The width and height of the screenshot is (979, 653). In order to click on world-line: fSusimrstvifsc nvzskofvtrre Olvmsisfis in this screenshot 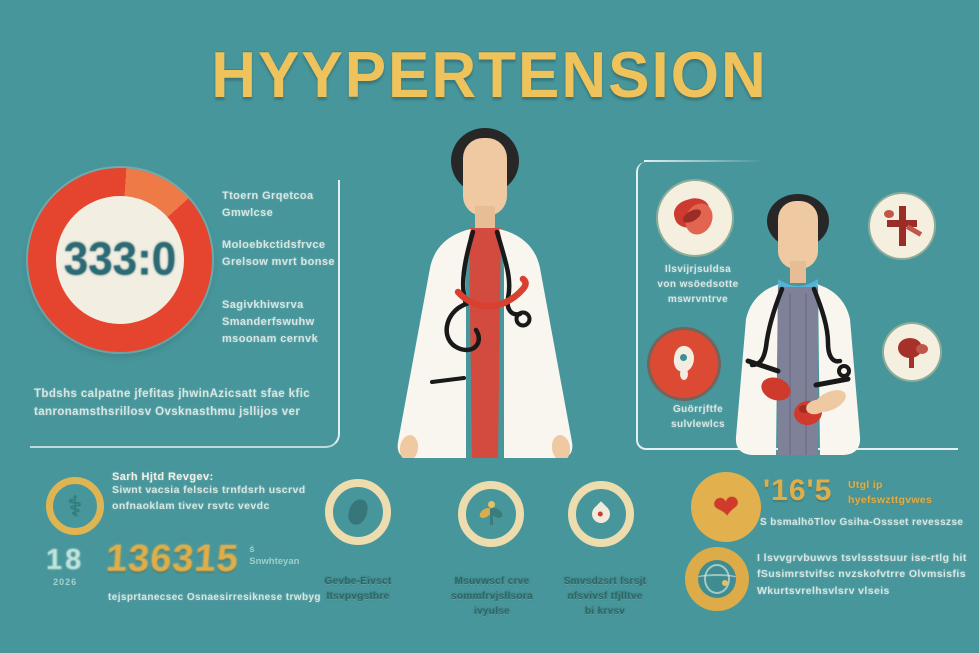, I will do `click(861, 574)`.